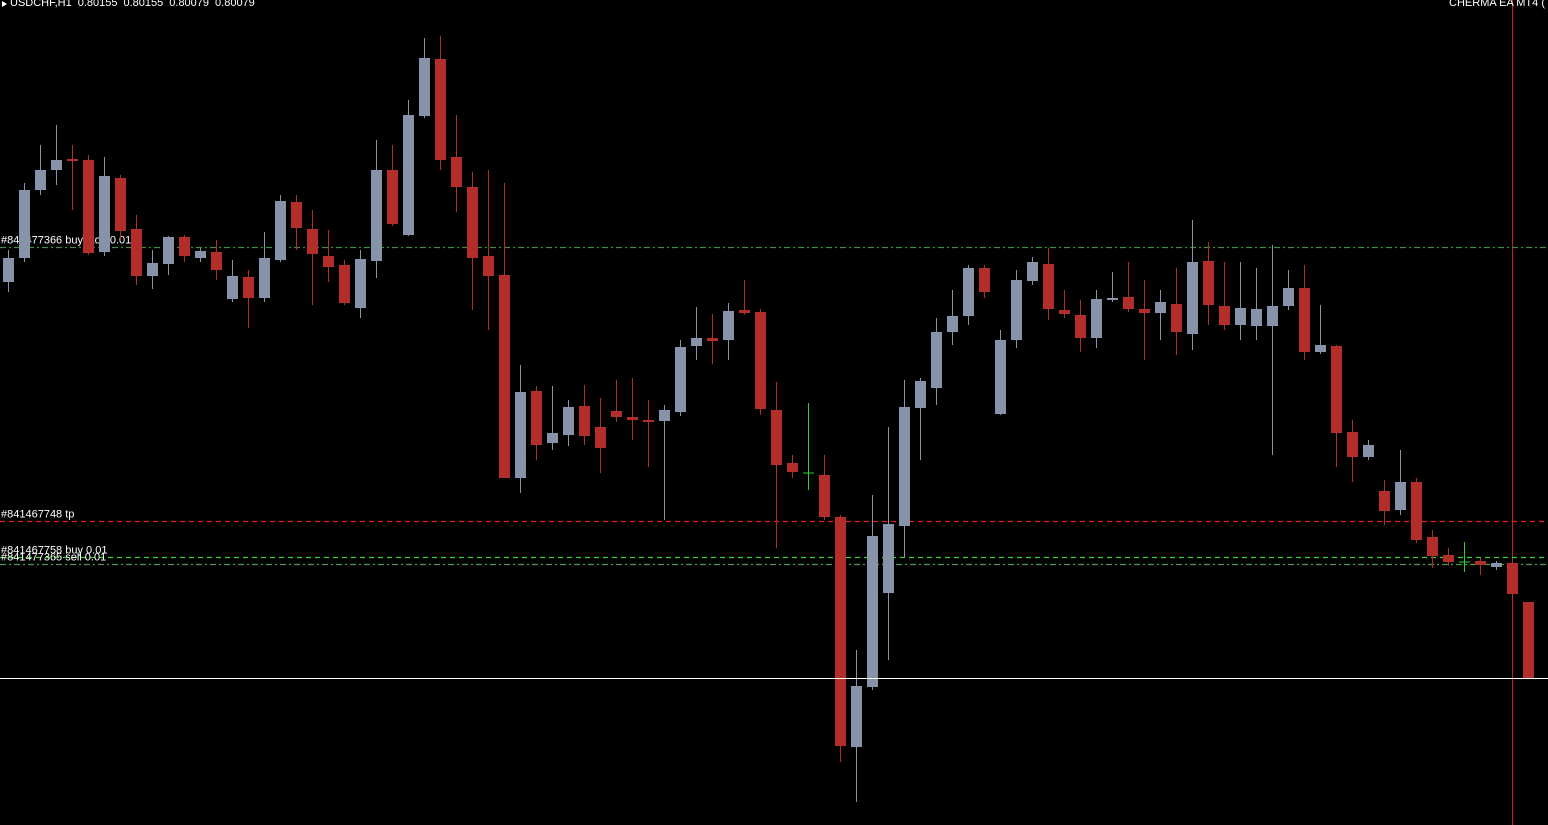  I want to click on header: USDCHF,H1 0.80155 0.80155 0.80079 0.80079, so click(132, 4).